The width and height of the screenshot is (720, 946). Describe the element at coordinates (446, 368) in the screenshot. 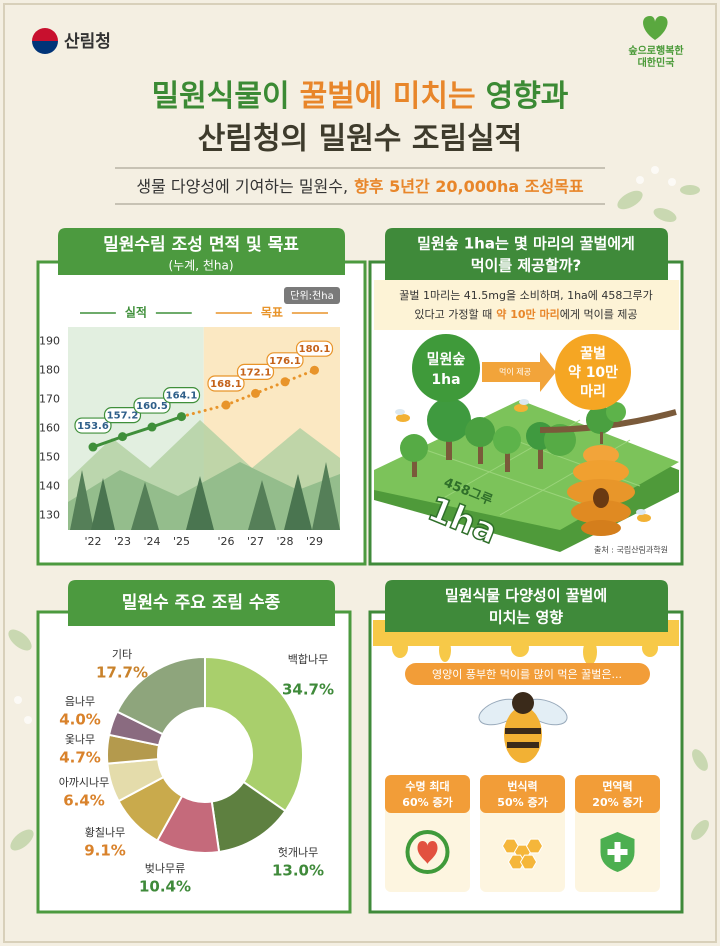

I see `forest-badge` at that location.